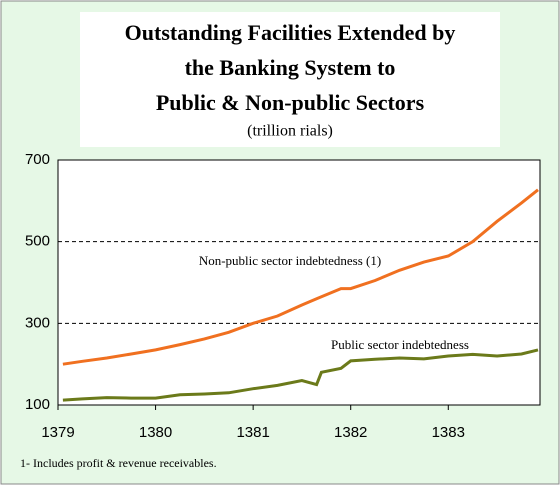 This screenshot has height=485, width=560. What do you see at coordinates (57, 432) in the screenshot?
I see `x-tick-label: 1379` at bounding box center [57, 432].